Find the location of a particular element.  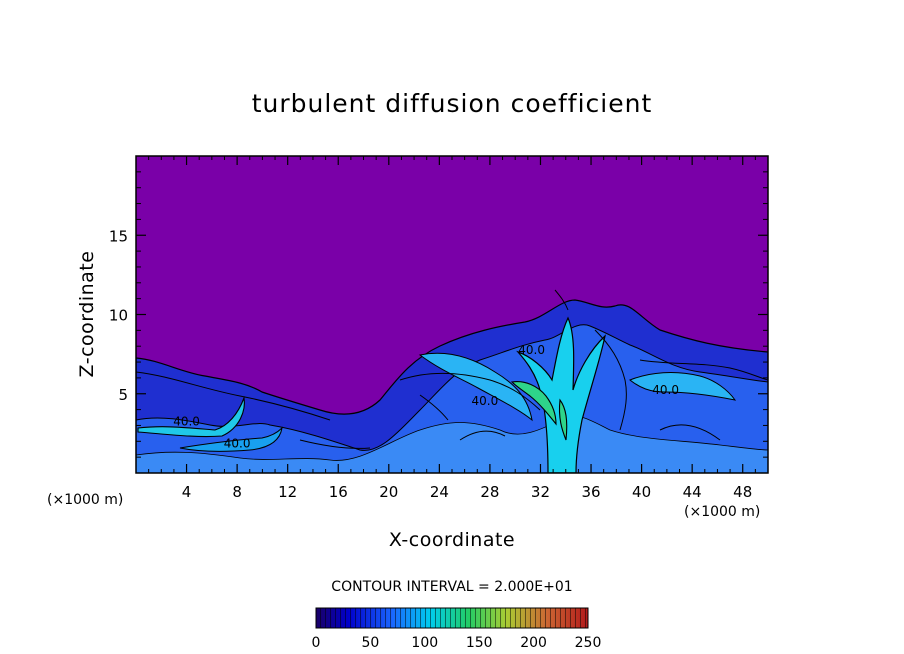

field-region-surface is located at coordinates (452, 444).